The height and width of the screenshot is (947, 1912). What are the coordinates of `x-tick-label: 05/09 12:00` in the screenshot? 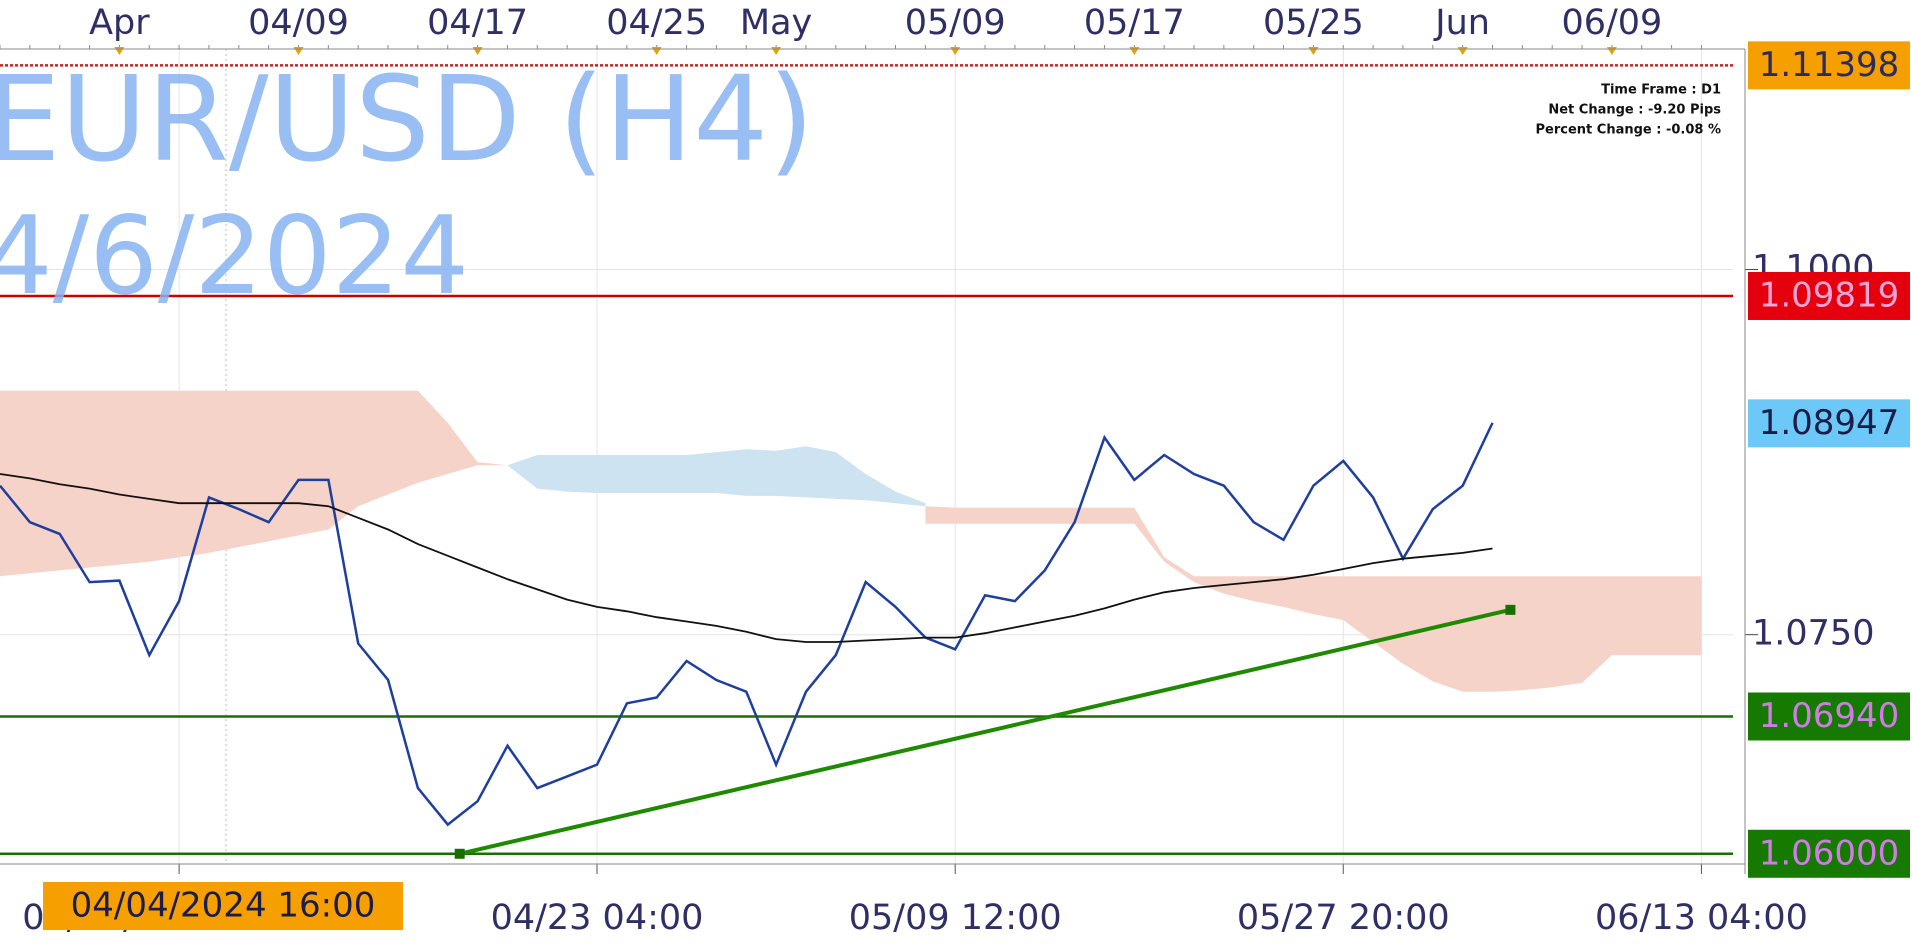 It's located at (955, 918).